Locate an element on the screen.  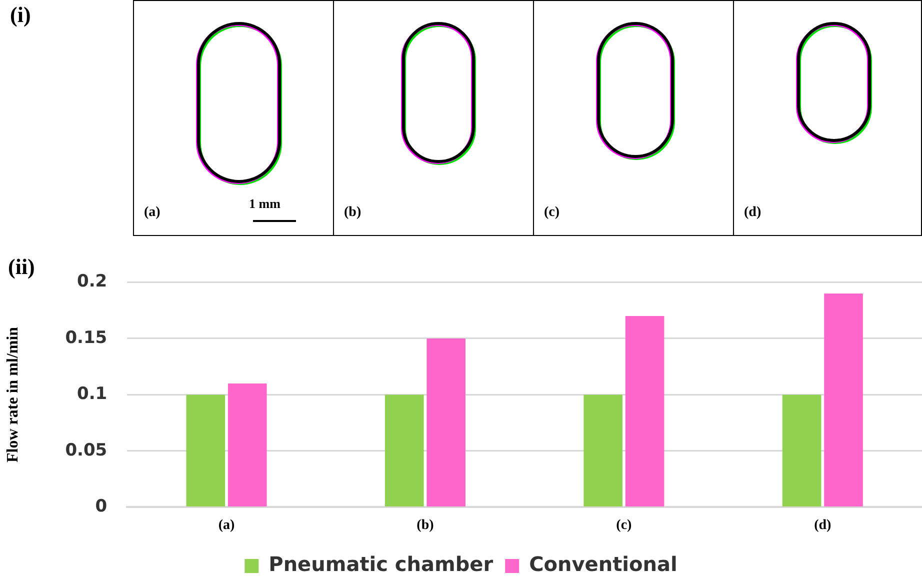
text: (ii) is located at coordinates (21, 267).